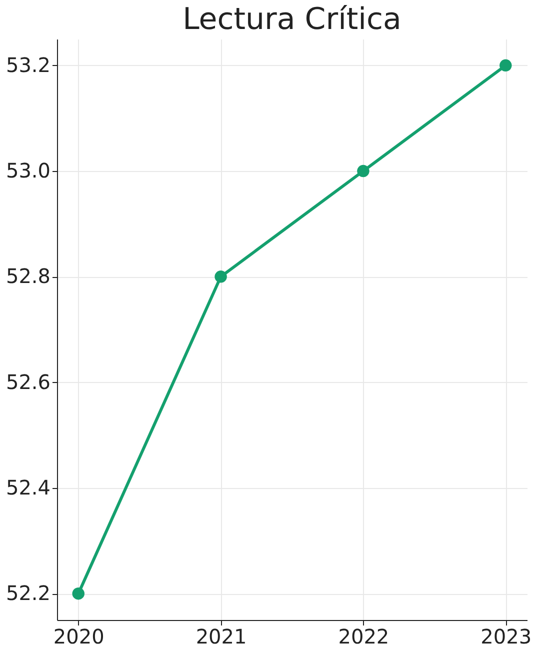 This screenshot has width=546, height=652. I want to click on y-tick-label: 52.8, so click(28, 276).